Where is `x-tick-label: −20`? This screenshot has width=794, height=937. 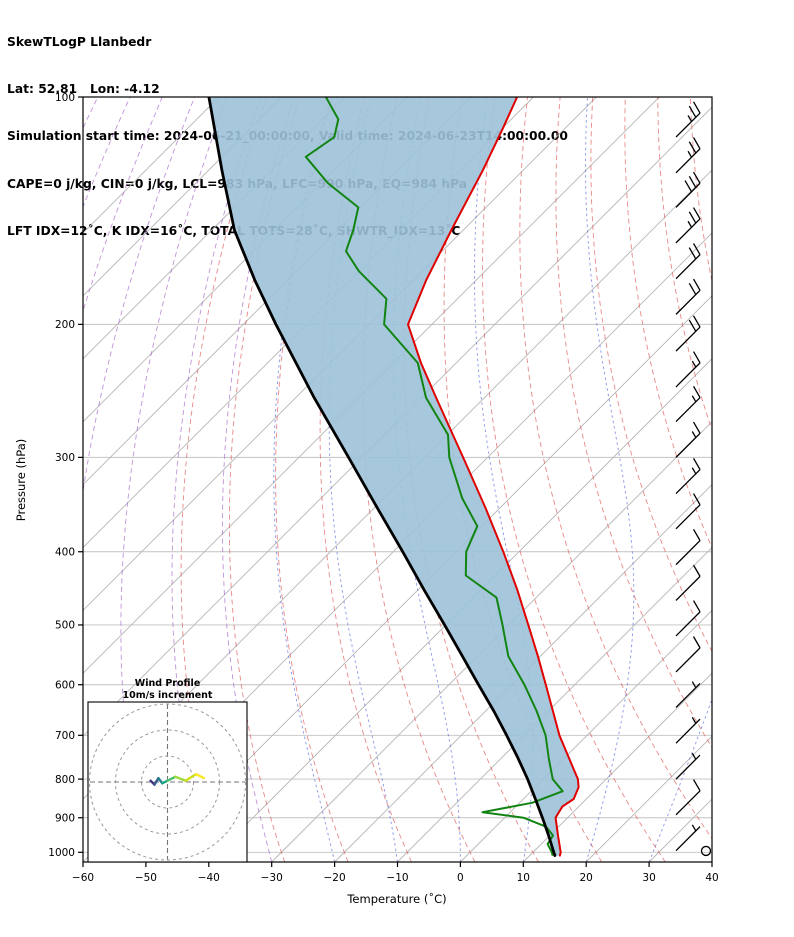
x-tick-label: −20 is located at coordinates (335, 878).